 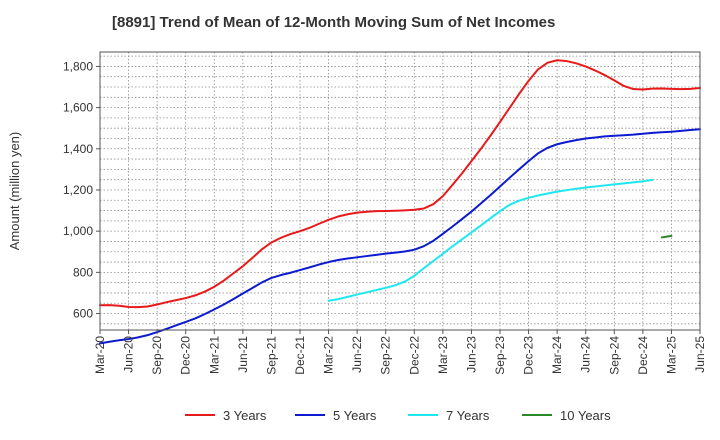 What do you see at coordinates (500, 355) in the screenshot?
I see `x-tick-label: Sep-23` at bounding box center [500, 355].